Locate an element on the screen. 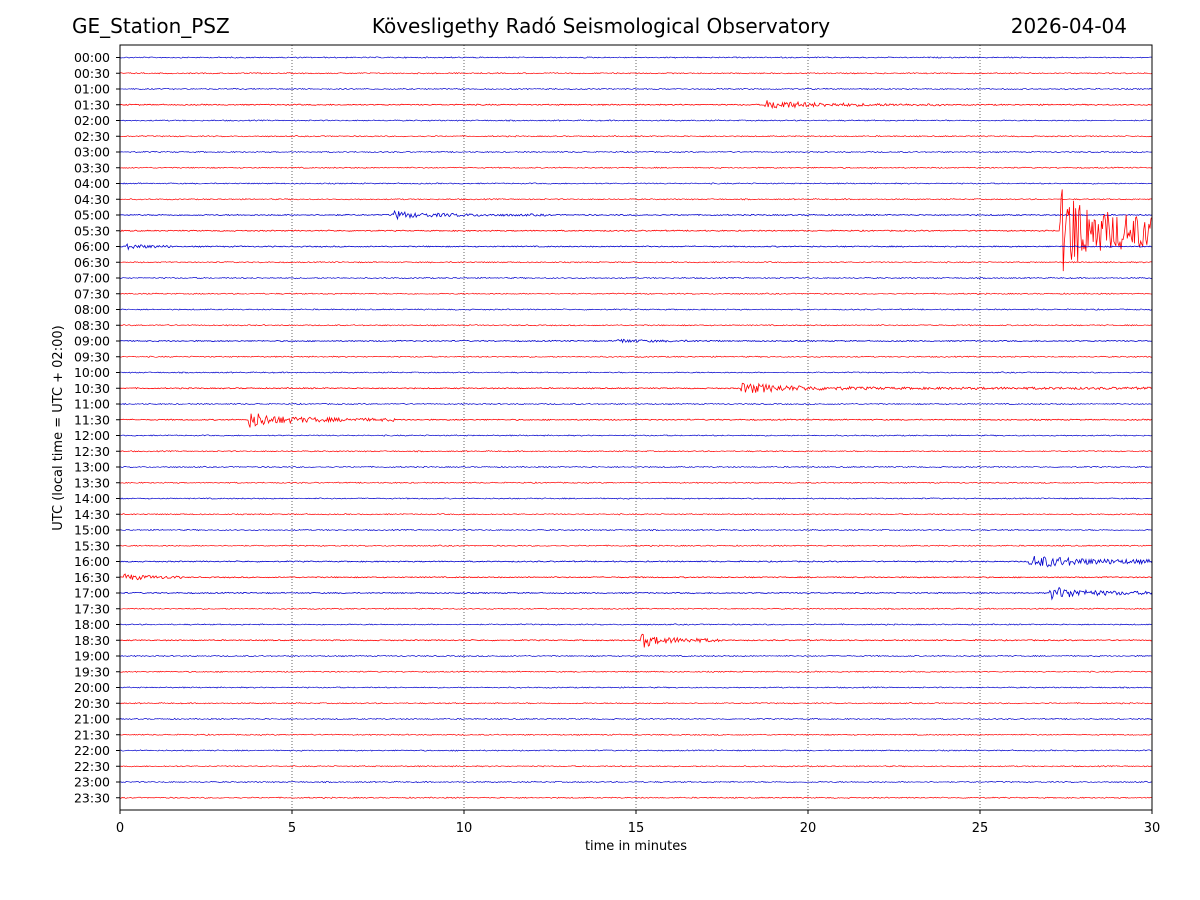 This screenshot has width=1200, height=900. row-time-label: 23:30 is located at coordinates (92, 797).